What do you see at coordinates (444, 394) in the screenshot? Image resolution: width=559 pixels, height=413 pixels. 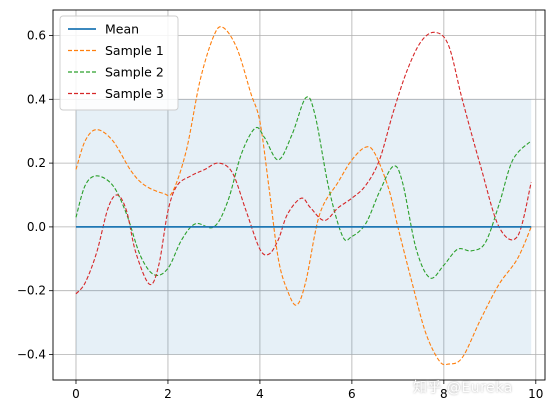 I see `x-tick-label: 8` at bounding box center [444, 394].